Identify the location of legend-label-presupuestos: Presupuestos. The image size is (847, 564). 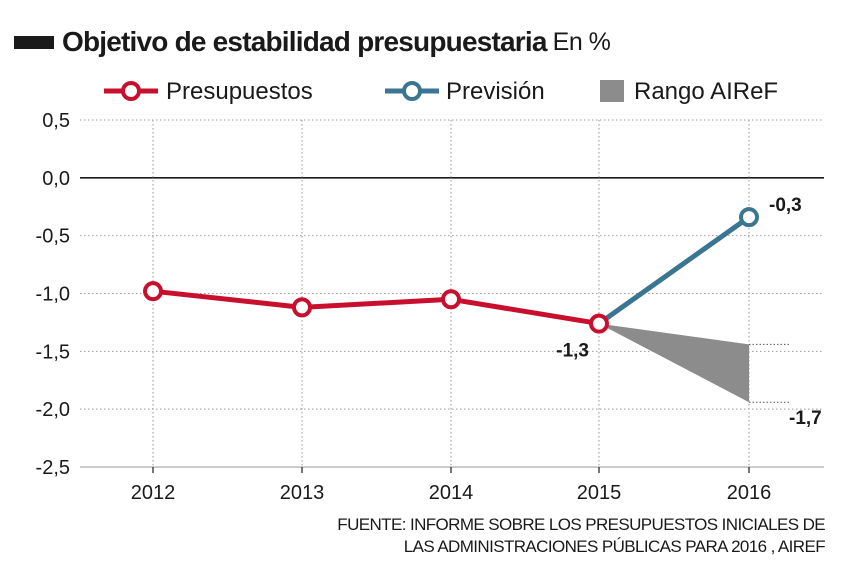
(239, 91).